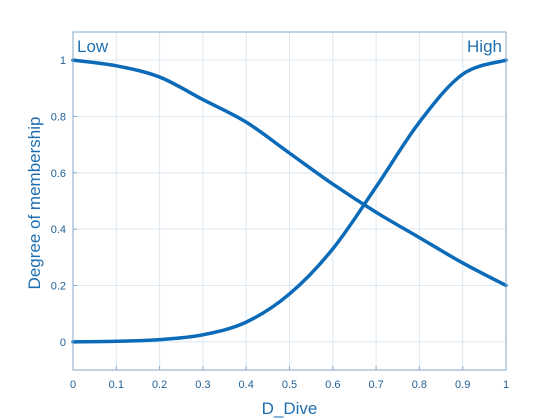 Image resolution: width=560 pixels, height=420 pixels. I want to click on x-tick-label: 0.1, so click(116, 385).